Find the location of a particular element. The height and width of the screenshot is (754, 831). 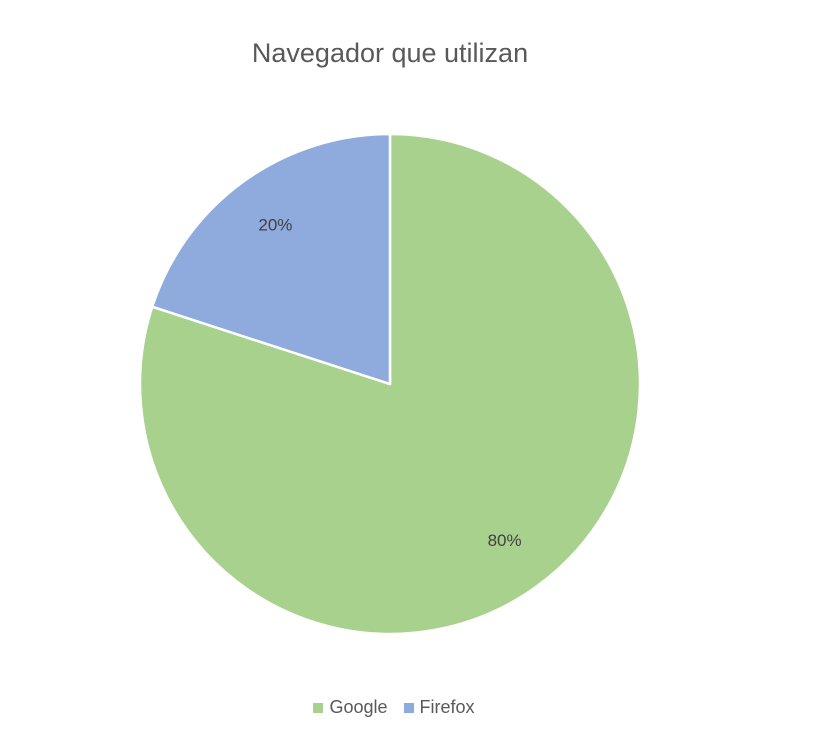

legend-swatch-firefox is located at coordinates (408, 707).